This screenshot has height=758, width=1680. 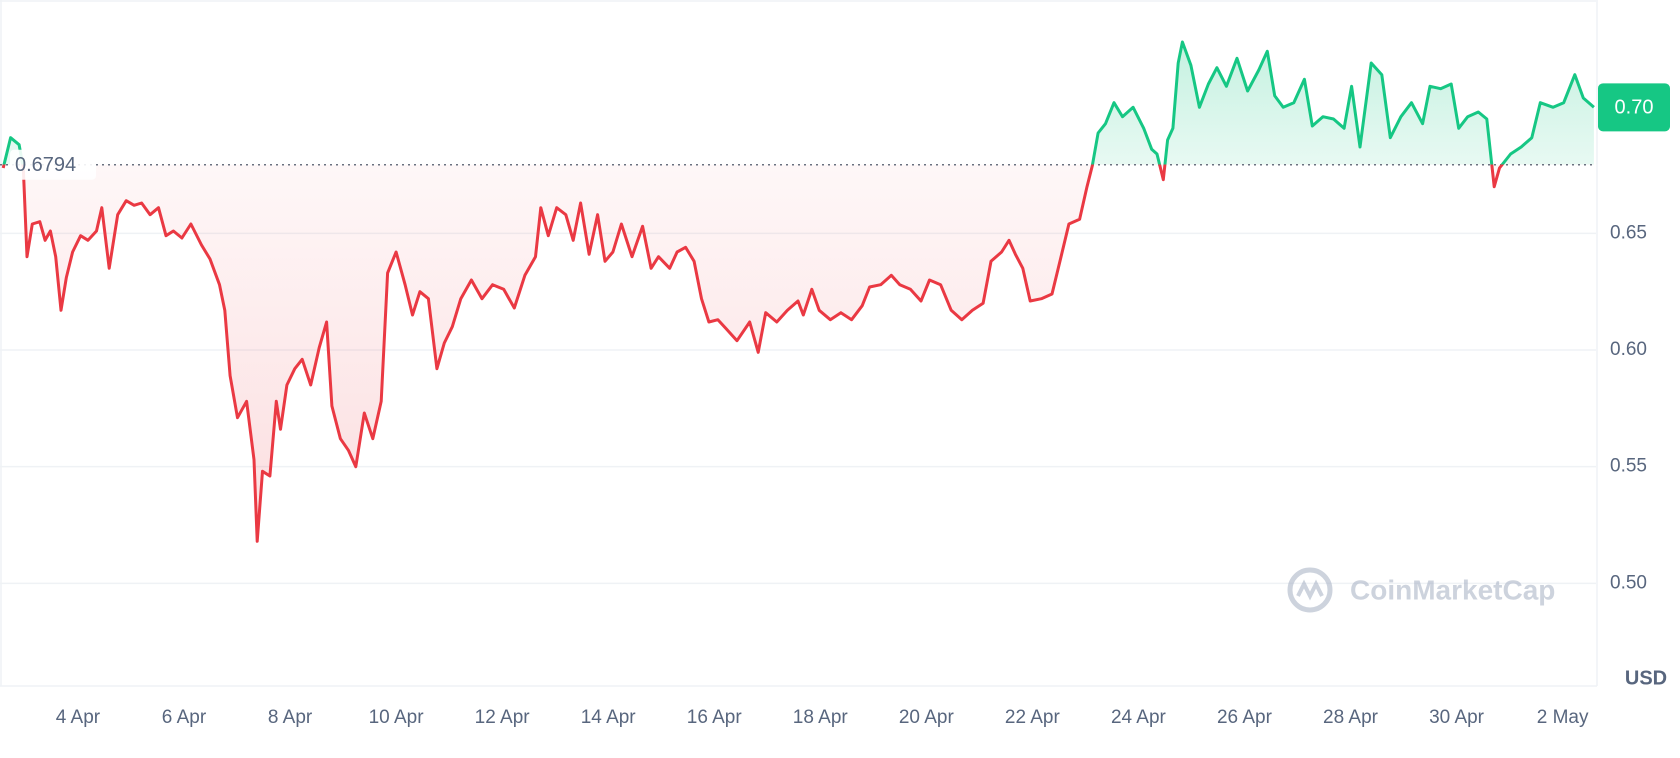 What do you see at coordinates (184, 717) in the screenshot?
I see `x-tick-label: 6 Apr` at bounding box center [184, 717].